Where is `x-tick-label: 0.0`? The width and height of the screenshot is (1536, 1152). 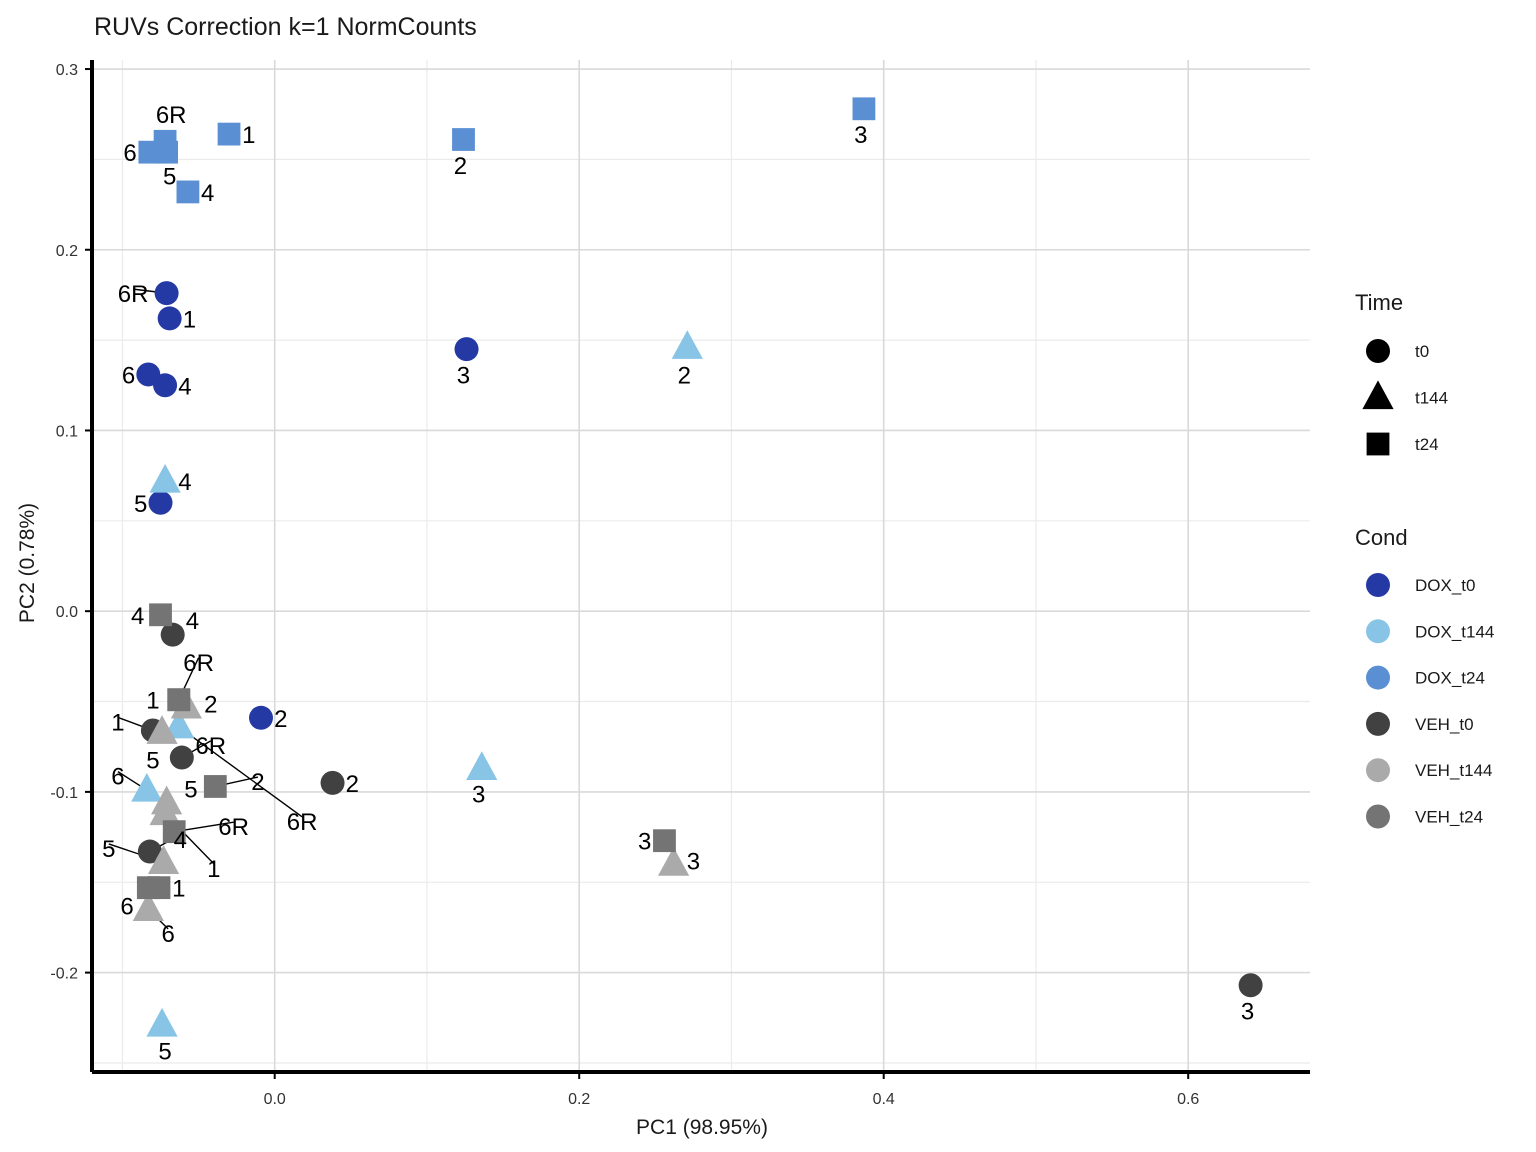
x-tick-label: 0.0 is located at coordinates (275, 1099).